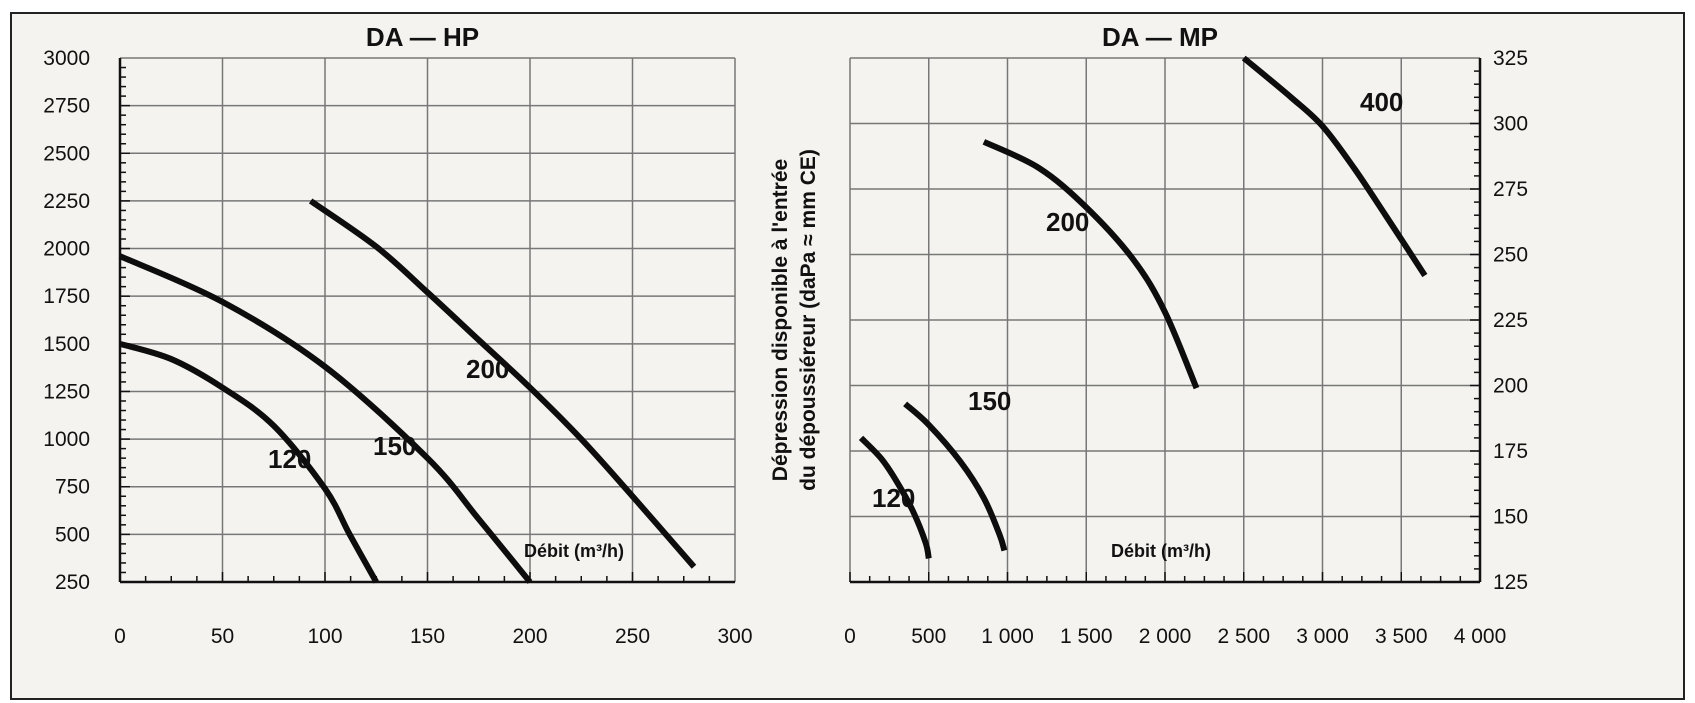  I want to click on y-tick-label: 1500, so click(66, 344).